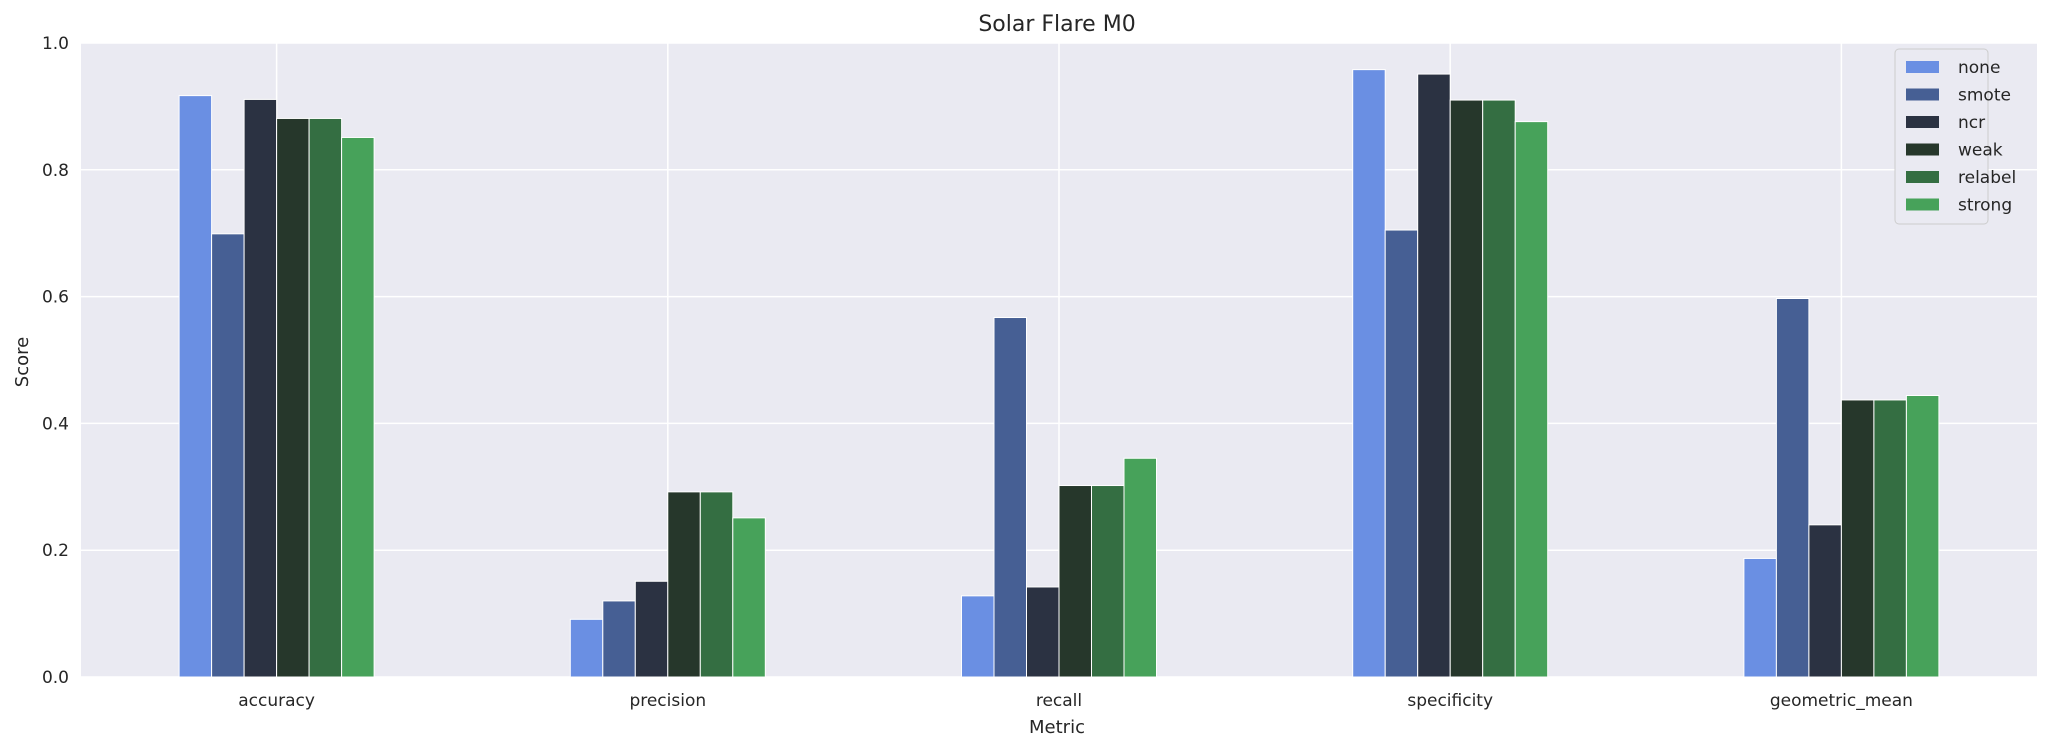 The height and width of the screenshot is (749, 2047). I want to click on x-tick-label-specificity: specificity, so click(1450, 701).